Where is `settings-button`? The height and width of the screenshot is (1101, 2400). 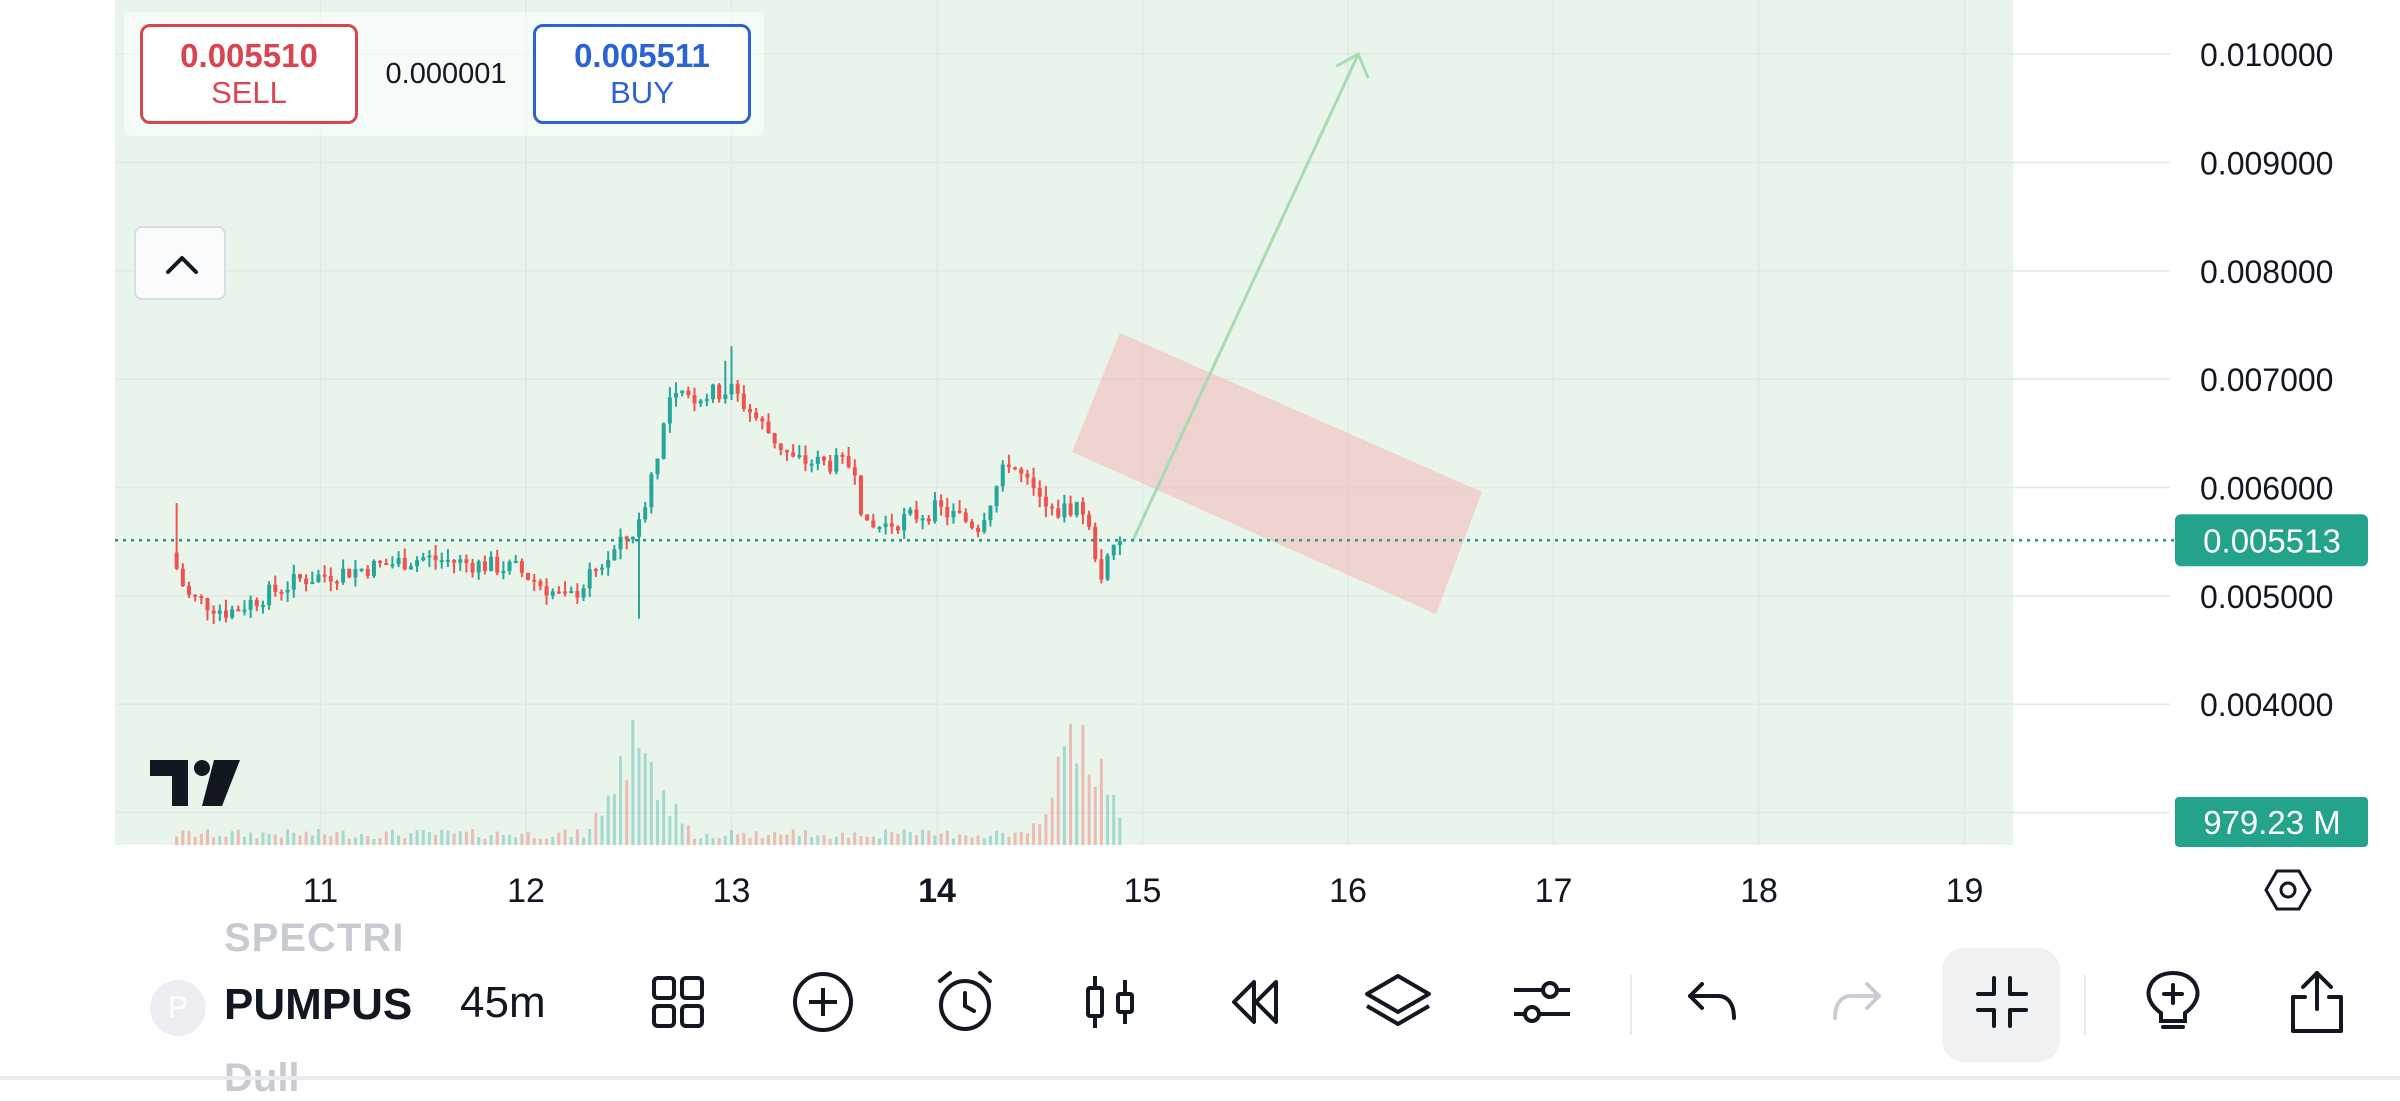 settings-button is located at coordinates (1542, 1002).